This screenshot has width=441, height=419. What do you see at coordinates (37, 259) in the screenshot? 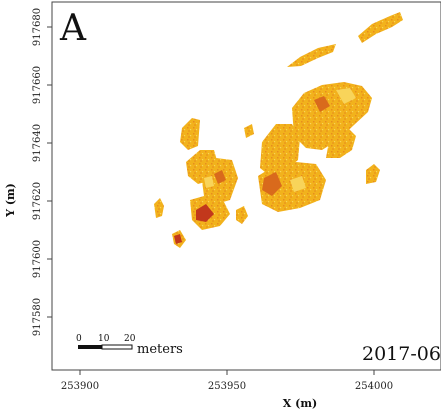
I see `y-tick-label: 917600` at bounding box center [37, 259].